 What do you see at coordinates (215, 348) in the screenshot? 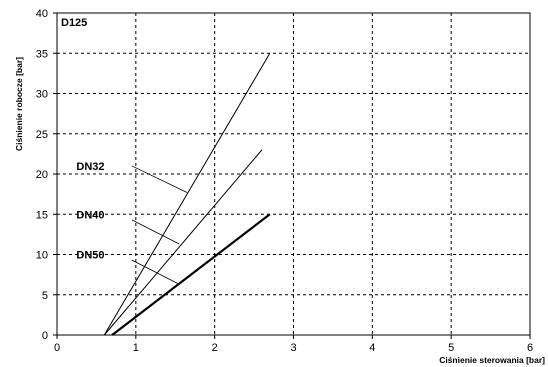
I see `x-tick-label: 2` at bounding box center [215, 348].